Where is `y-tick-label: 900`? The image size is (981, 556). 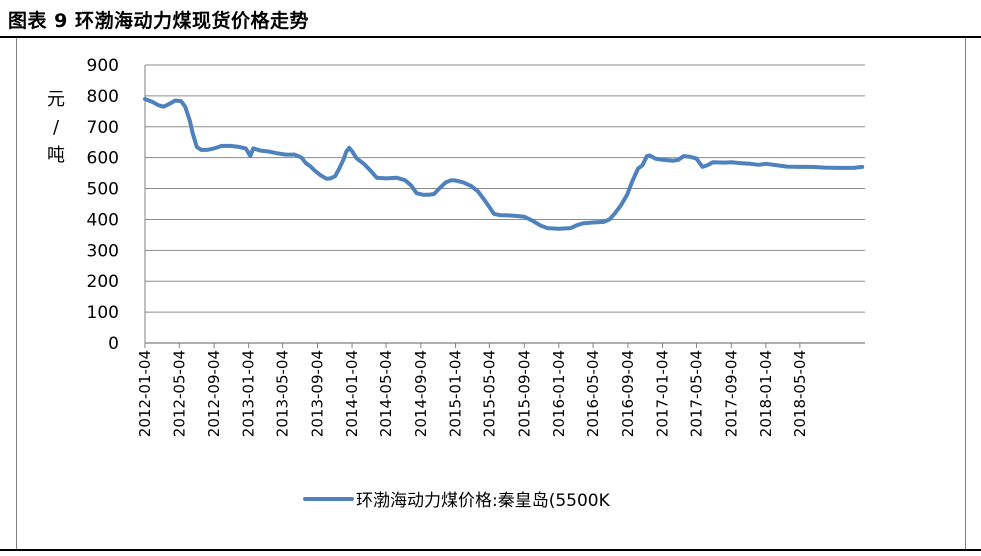
y-tick-label: 900 is located at coordinates (103, 66).